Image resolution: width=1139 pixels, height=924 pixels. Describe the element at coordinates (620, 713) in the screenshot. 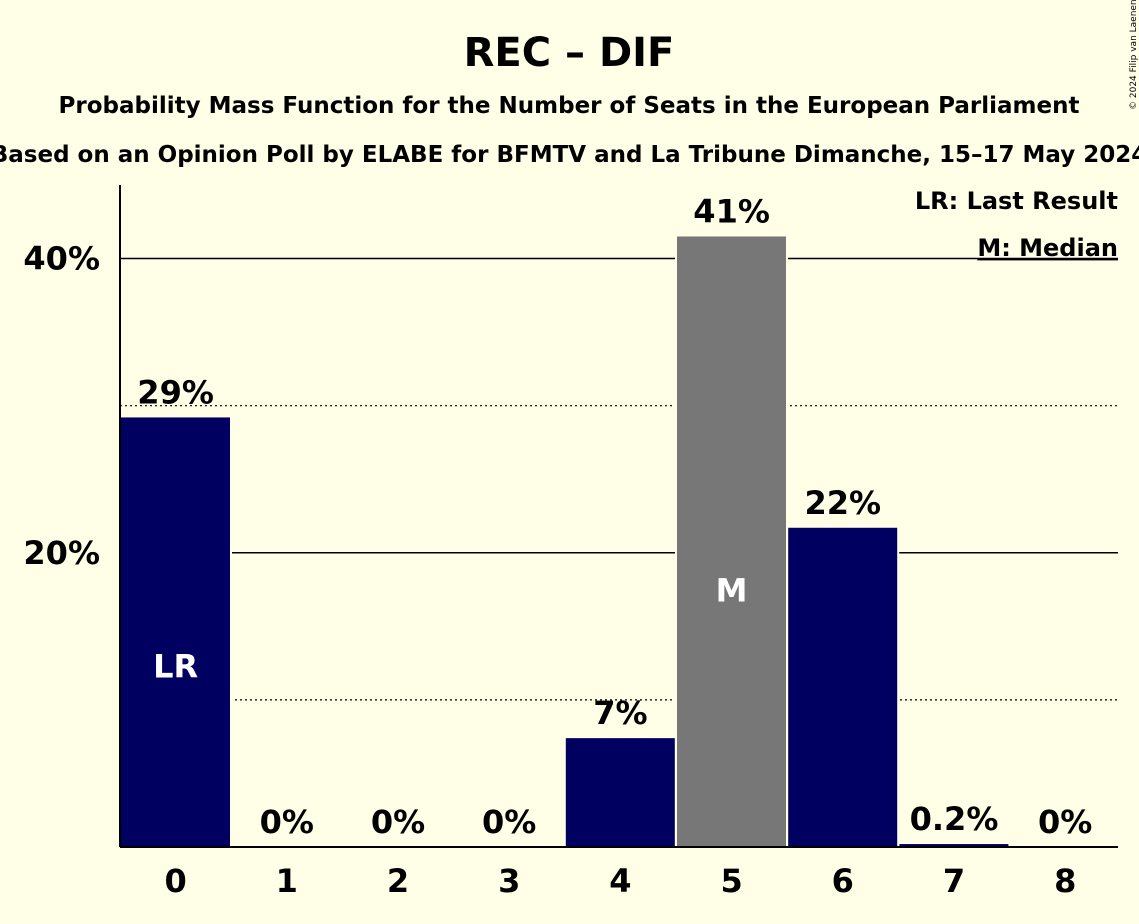

I see `data-label-seats-4: 7%` at that location.